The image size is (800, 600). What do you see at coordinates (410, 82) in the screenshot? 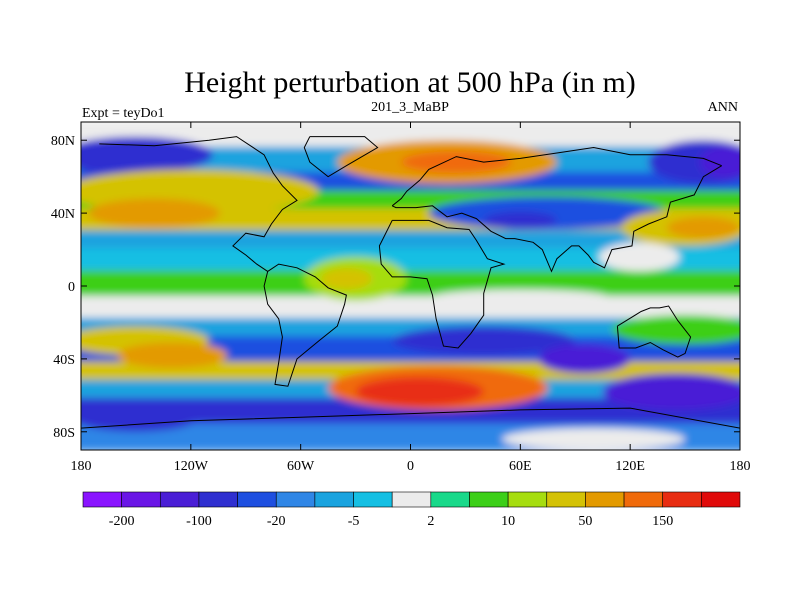
I see `chart-title: Height perturbation at 500 hPa (in m)` at bounding box center [410, 82].